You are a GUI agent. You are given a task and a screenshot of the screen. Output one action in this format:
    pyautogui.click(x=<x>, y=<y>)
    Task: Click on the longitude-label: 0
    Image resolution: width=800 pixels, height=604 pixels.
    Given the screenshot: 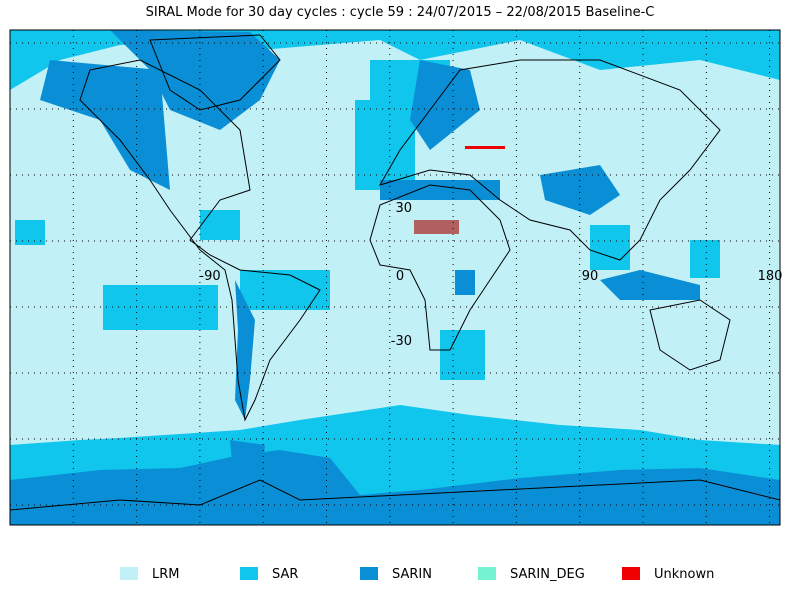 What is the action you would take?
    pyautogui.click(x=400, y=276)
    